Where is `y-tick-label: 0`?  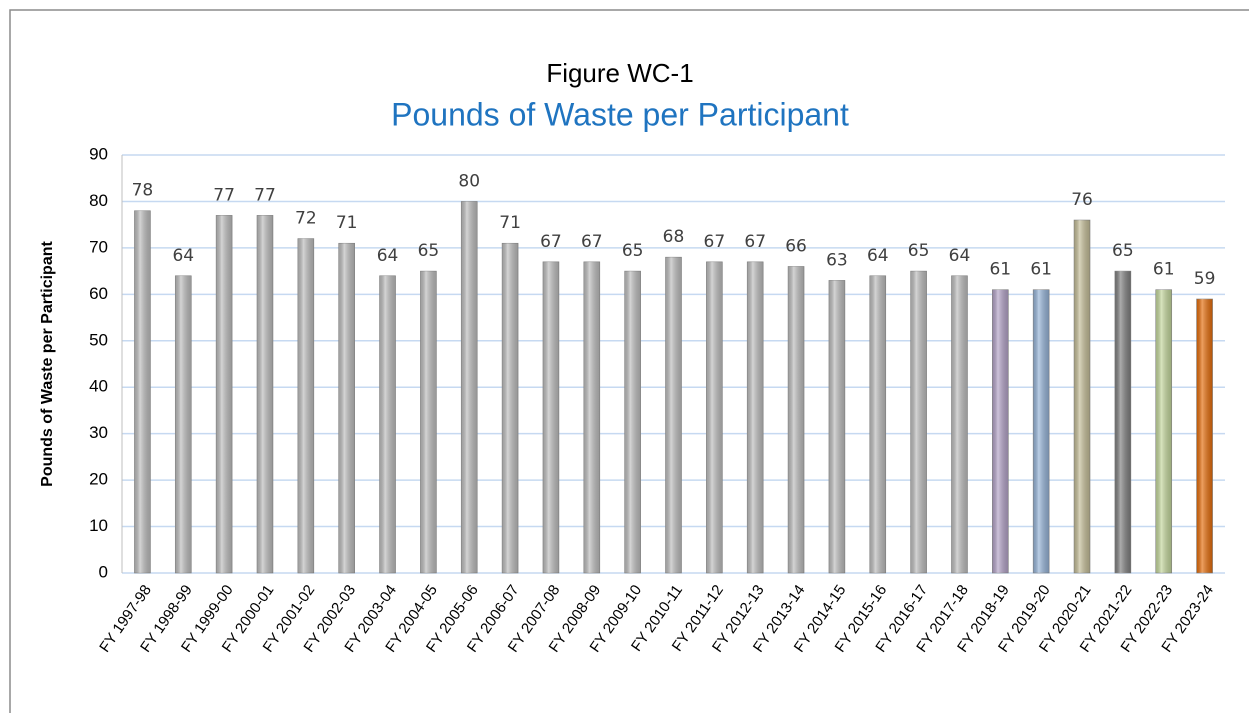 y-tick-label: 0 is located at coordinates (103, 571).